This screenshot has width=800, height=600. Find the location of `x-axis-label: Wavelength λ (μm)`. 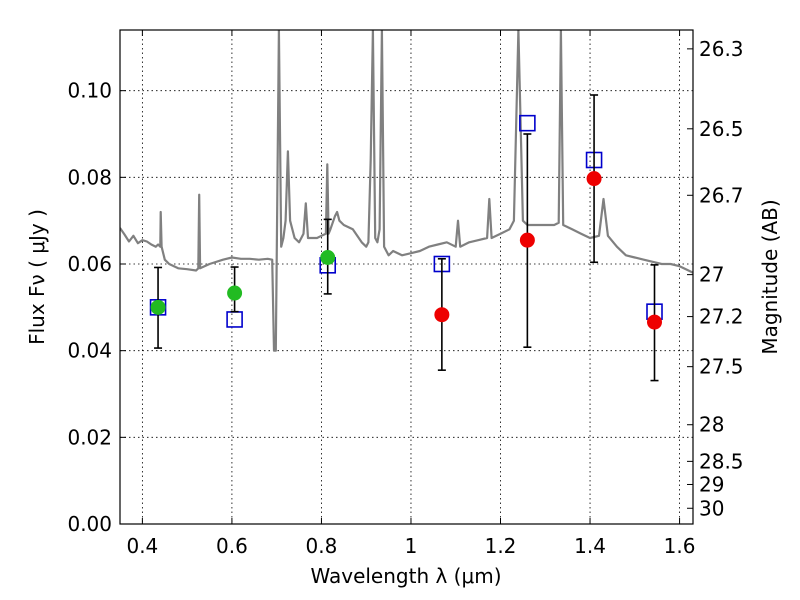

x-axis-label: Wavelength λ (μm) is located at coordinates (405, 576).